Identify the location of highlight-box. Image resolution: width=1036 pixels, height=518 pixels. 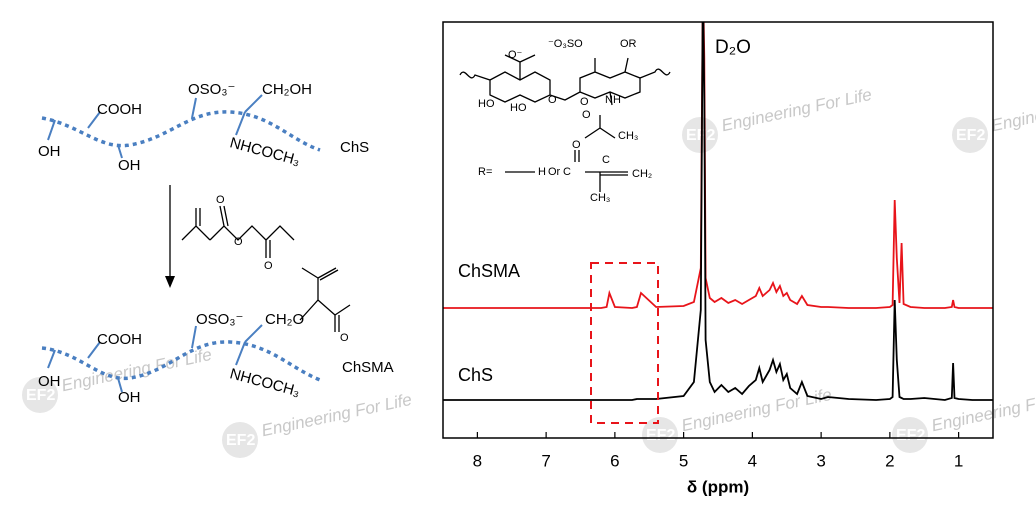
(624, 343).